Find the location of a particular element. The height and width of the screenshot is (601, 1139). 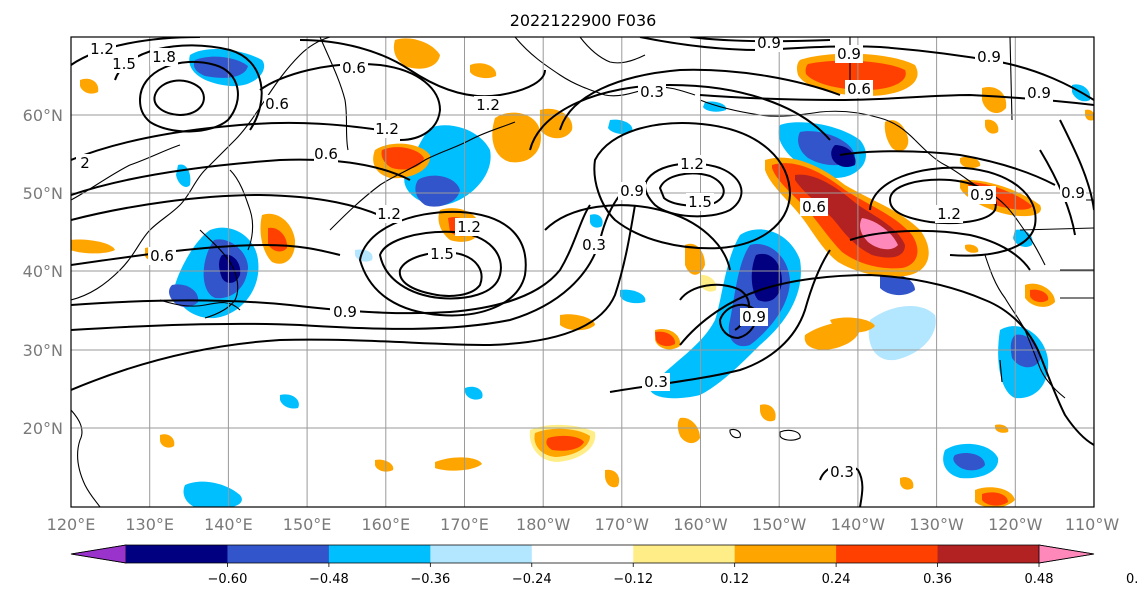

svg-text: 2 is located at coordinates (85, 163).